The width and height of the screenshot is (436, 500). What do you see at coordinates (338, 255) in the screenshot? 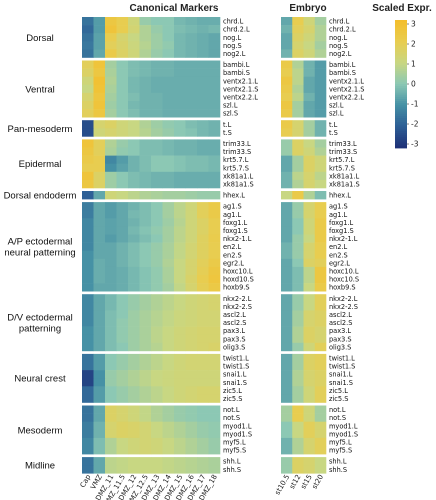
I see `embryo-gene-label: en2.S` at bounding box center [338, 255].